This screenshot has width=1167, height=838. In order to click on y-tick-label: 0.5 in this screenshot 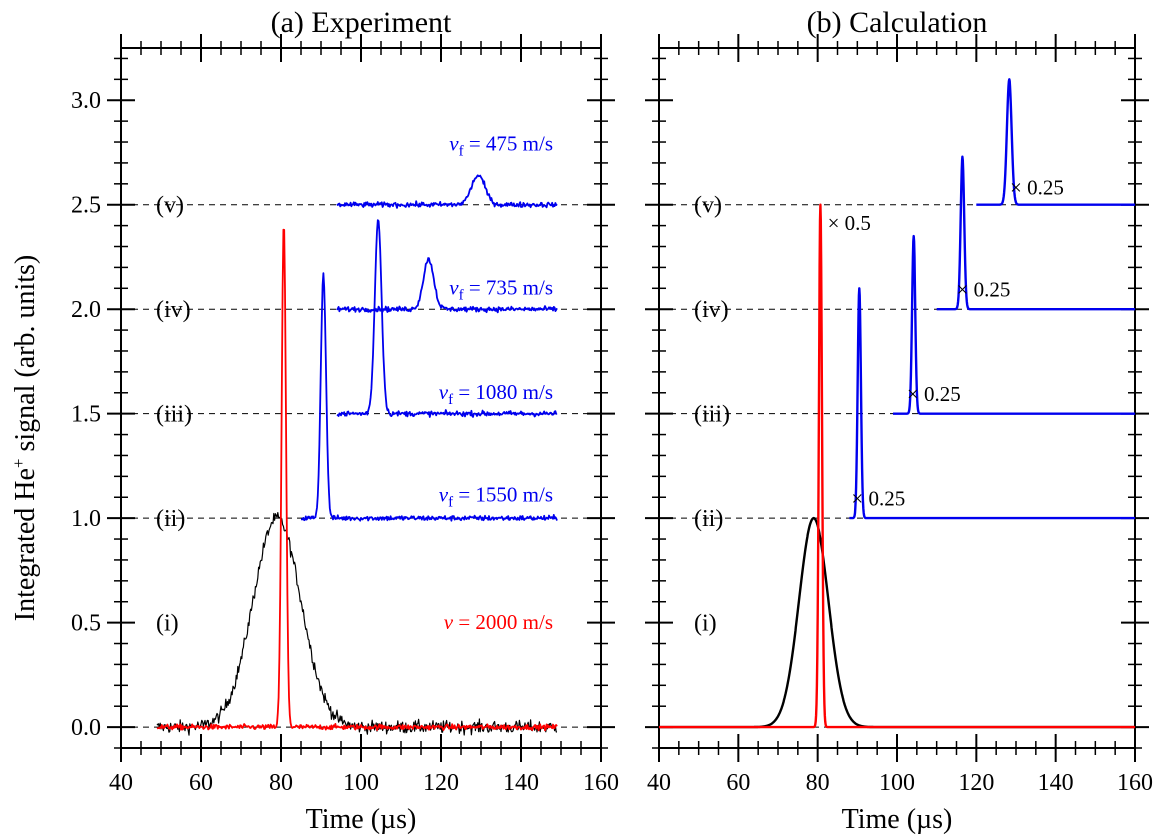, I will do `click(86, 624)`.